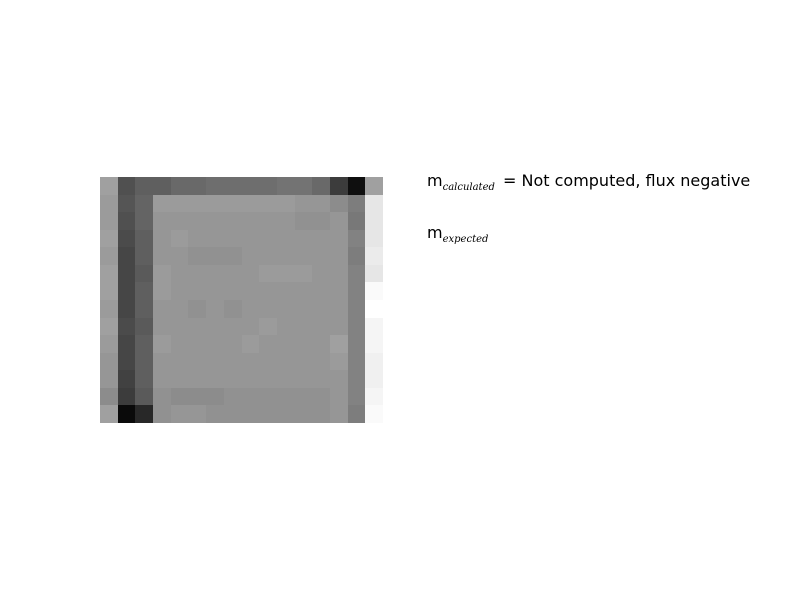  I want to click on expected-magnitude-symbol: m, so click(435, 232).